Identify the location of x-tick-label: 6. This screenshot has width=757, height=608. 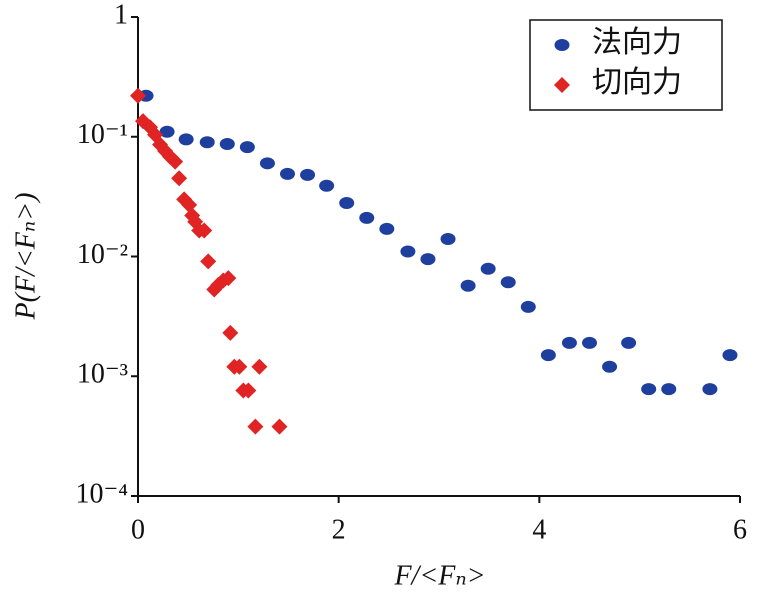
(740, 529).